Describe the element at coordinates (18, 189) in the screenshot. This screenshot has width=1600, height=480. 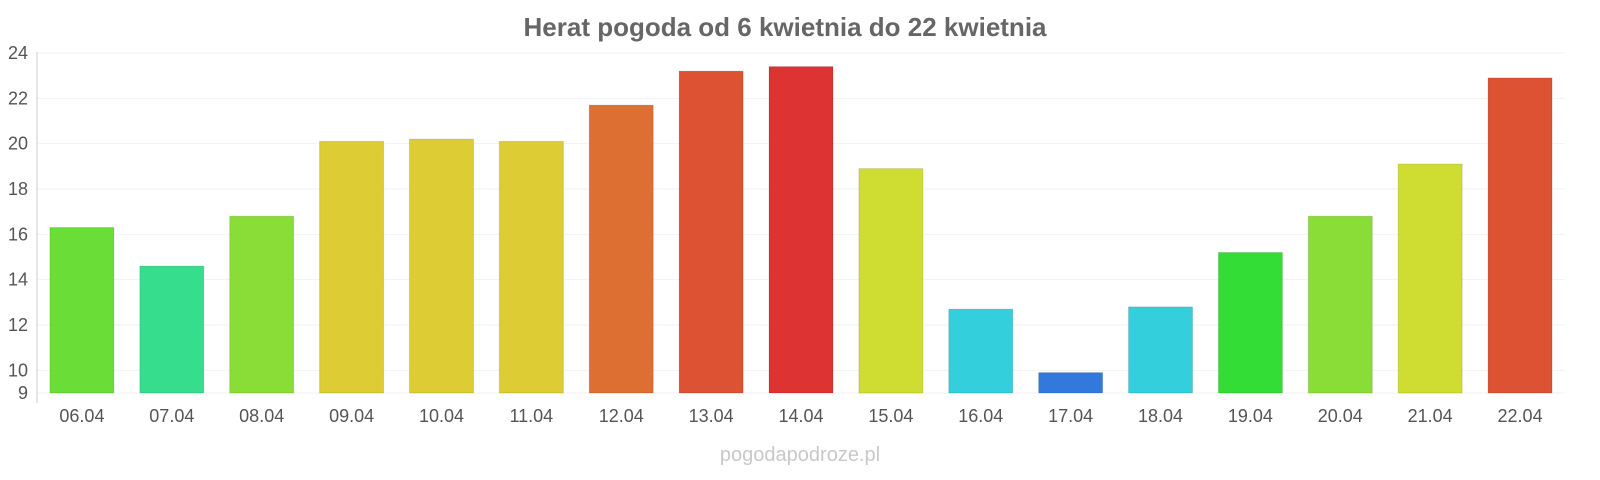
I see `y-tick-label: 18` at that location.